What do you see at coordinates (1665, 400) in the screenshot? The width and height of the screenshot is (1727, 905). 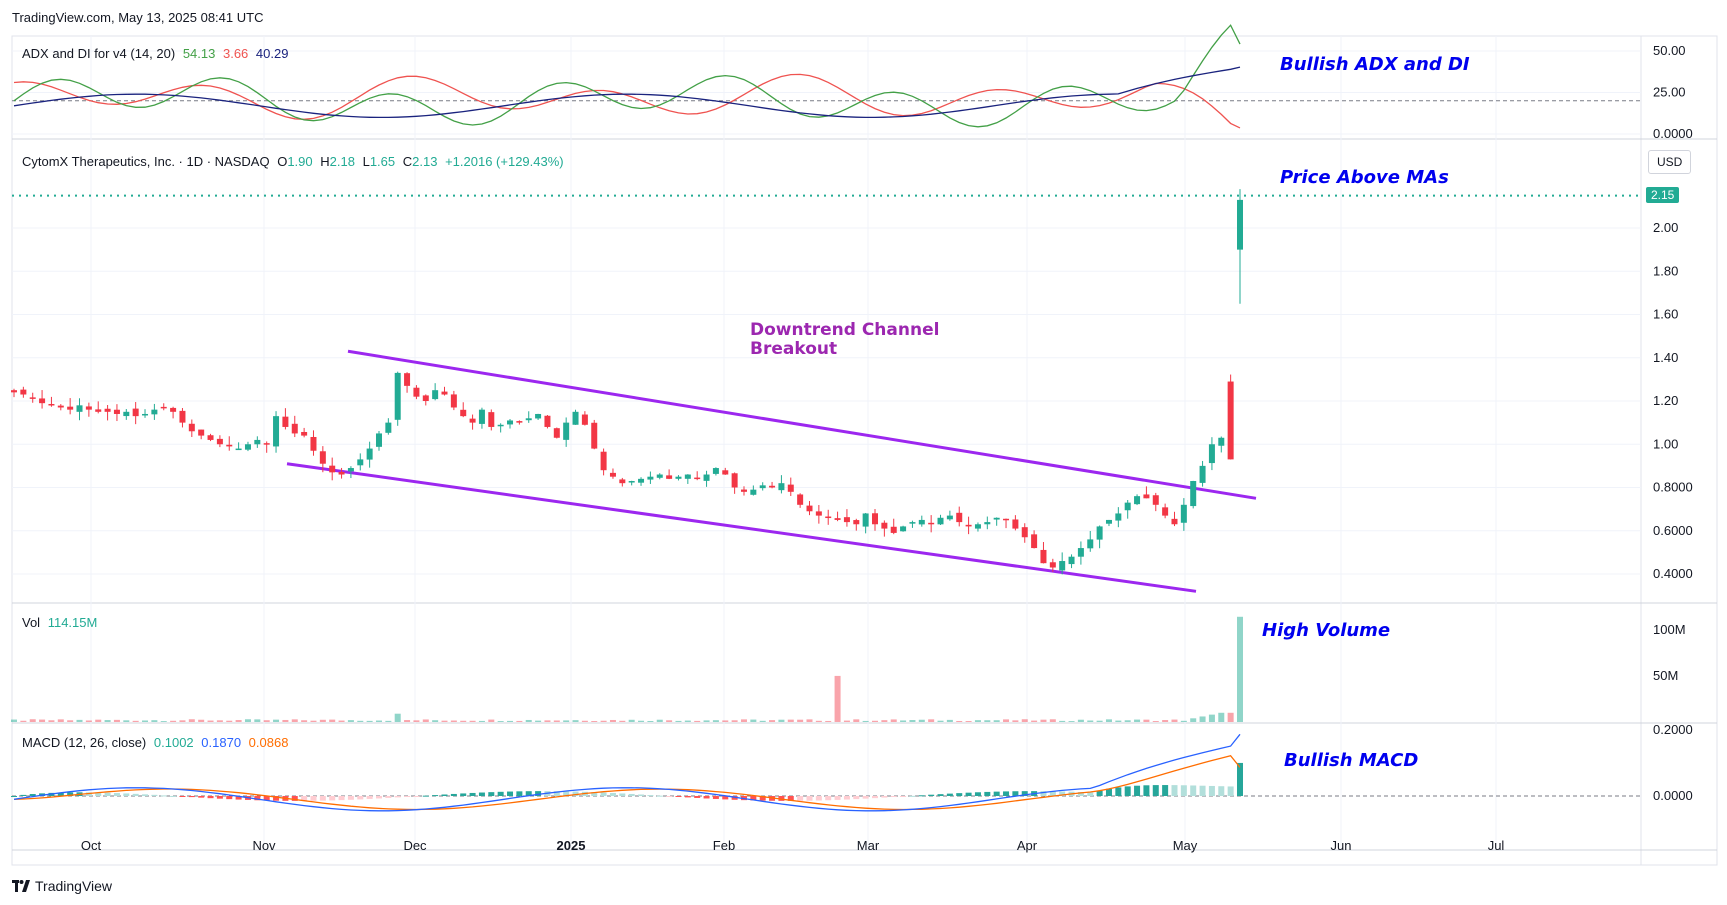 I see `price-axis-label: 1.20` at bounding box center [1665, 400].